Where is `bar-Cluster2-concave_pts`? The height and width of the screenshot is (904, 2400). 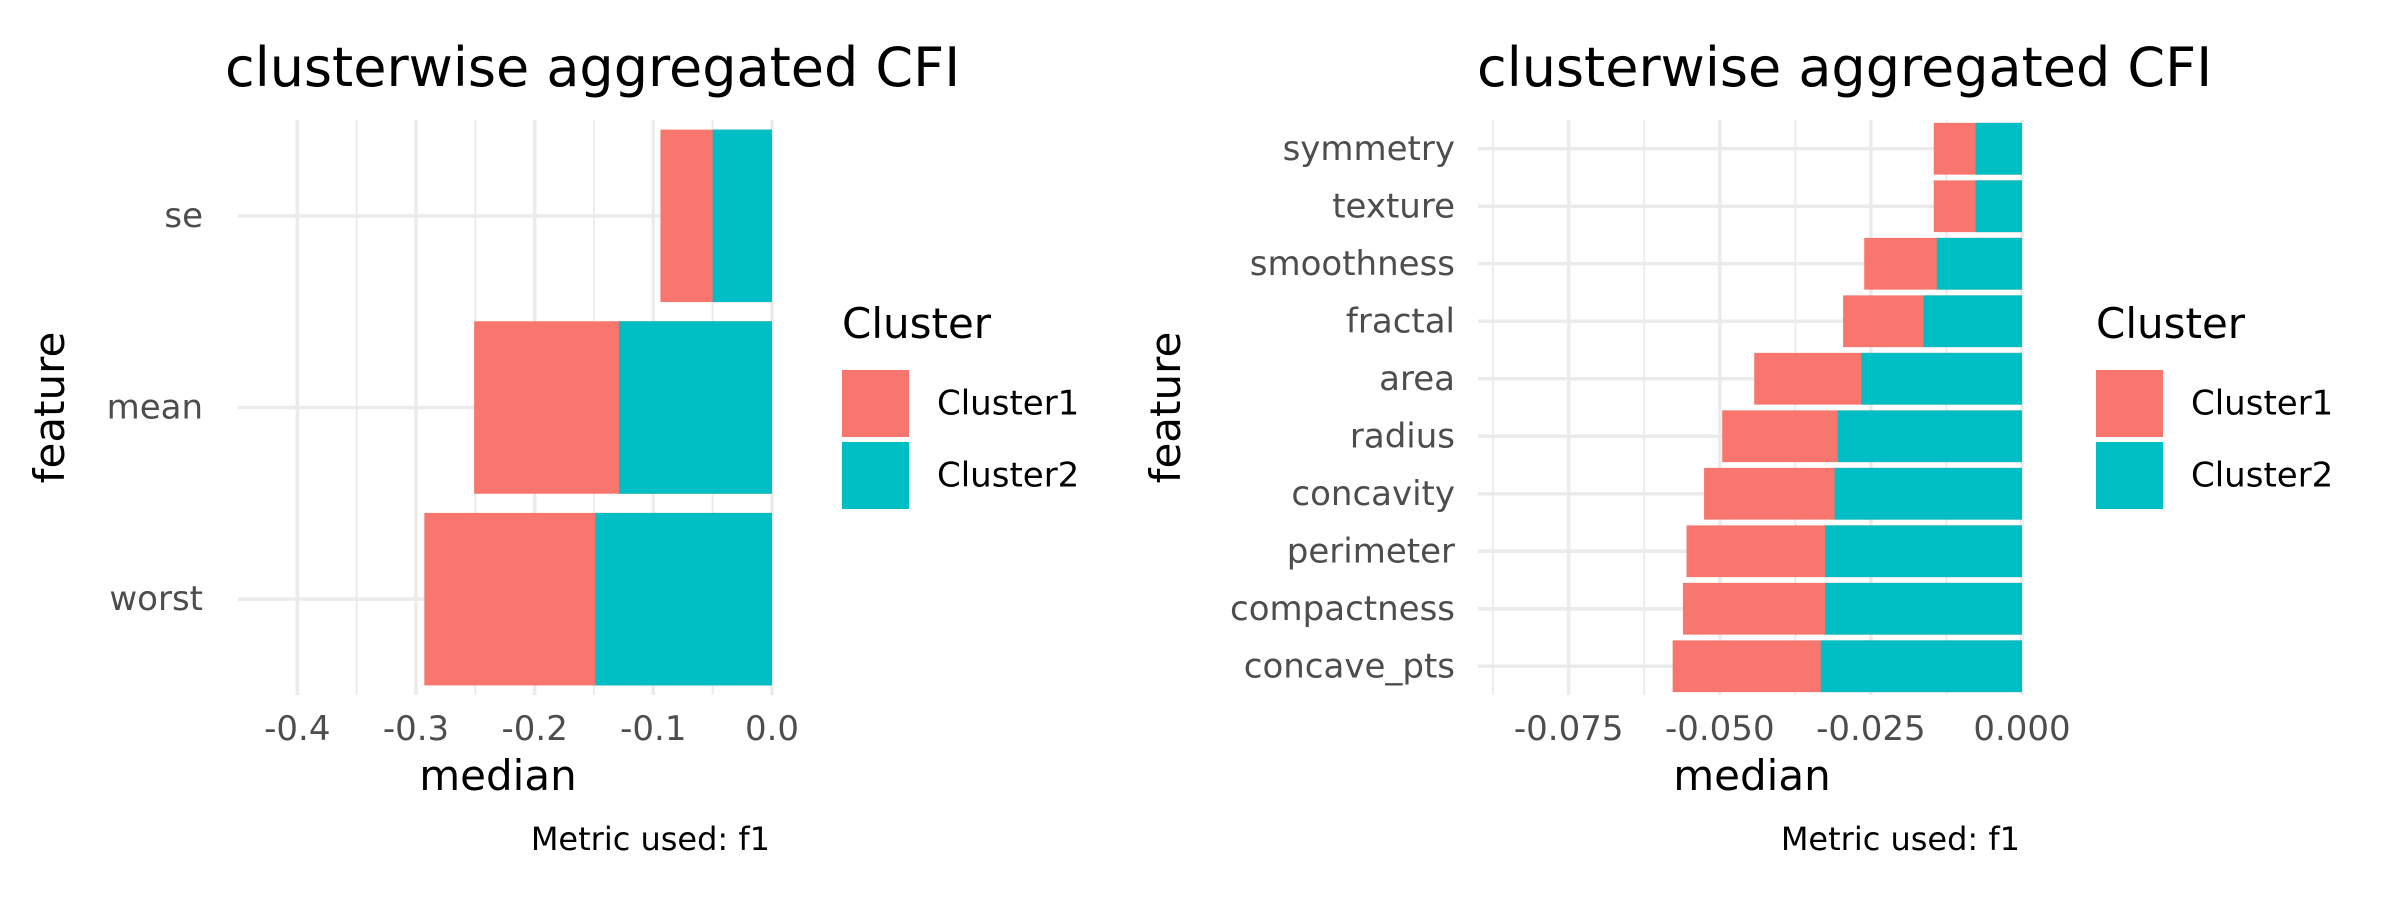 bar-Cluster2-concave_pts is located at coordinates (1921, 666).